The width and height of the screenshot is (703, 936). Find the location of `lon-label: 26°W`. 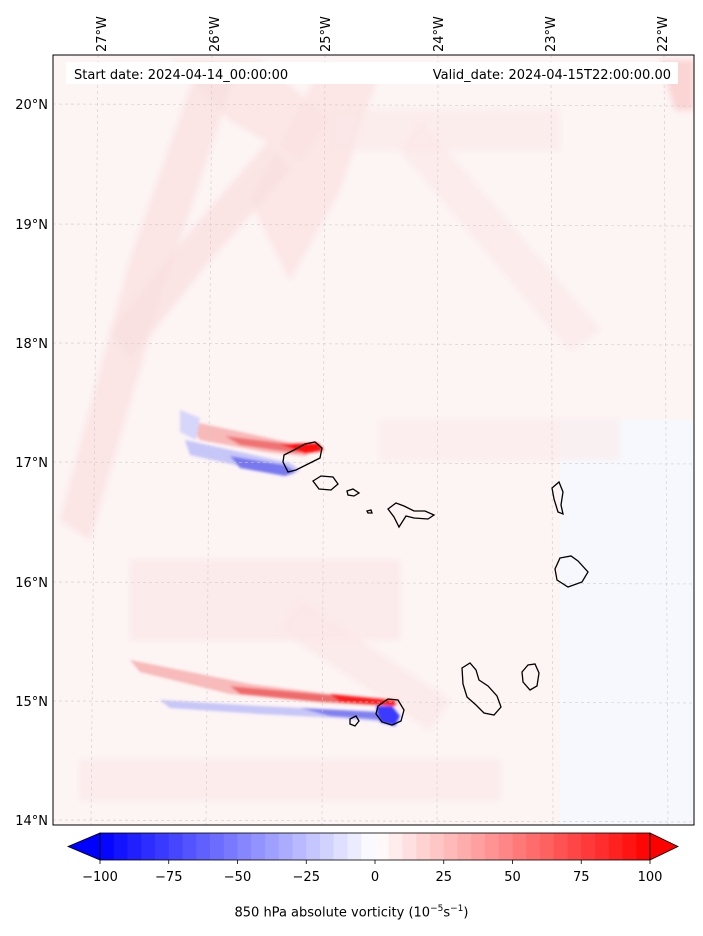

lon-label: 26°W is located at coordinates (215, 34).